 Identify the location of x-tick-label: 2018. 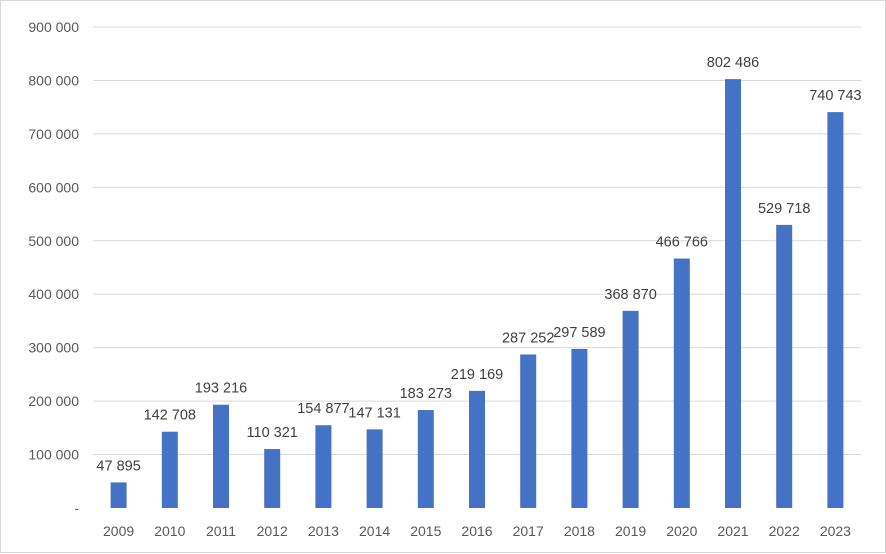
(579, 531).